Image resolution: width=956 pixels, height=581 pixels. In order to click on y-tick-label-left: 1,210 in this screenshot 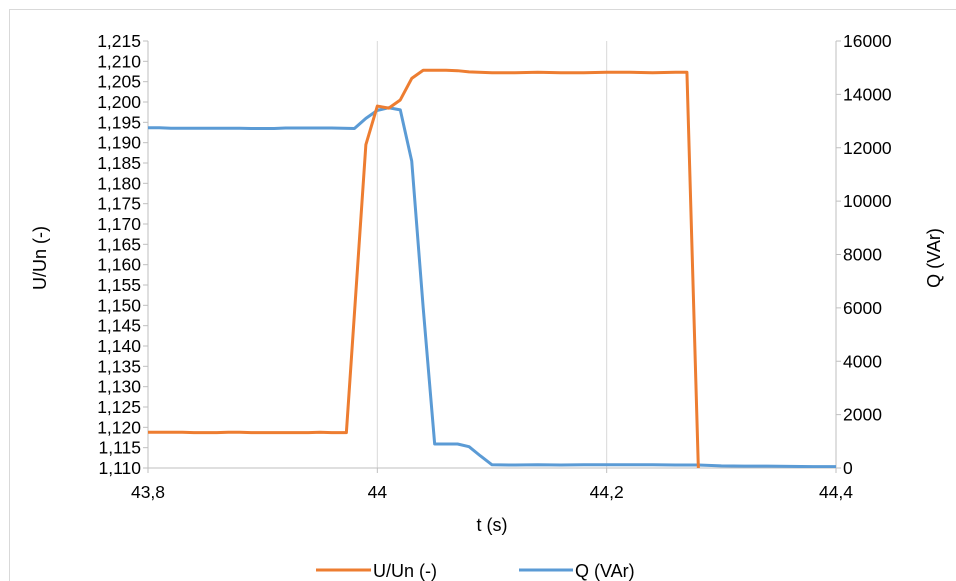, I will do `click(119, 61)`.